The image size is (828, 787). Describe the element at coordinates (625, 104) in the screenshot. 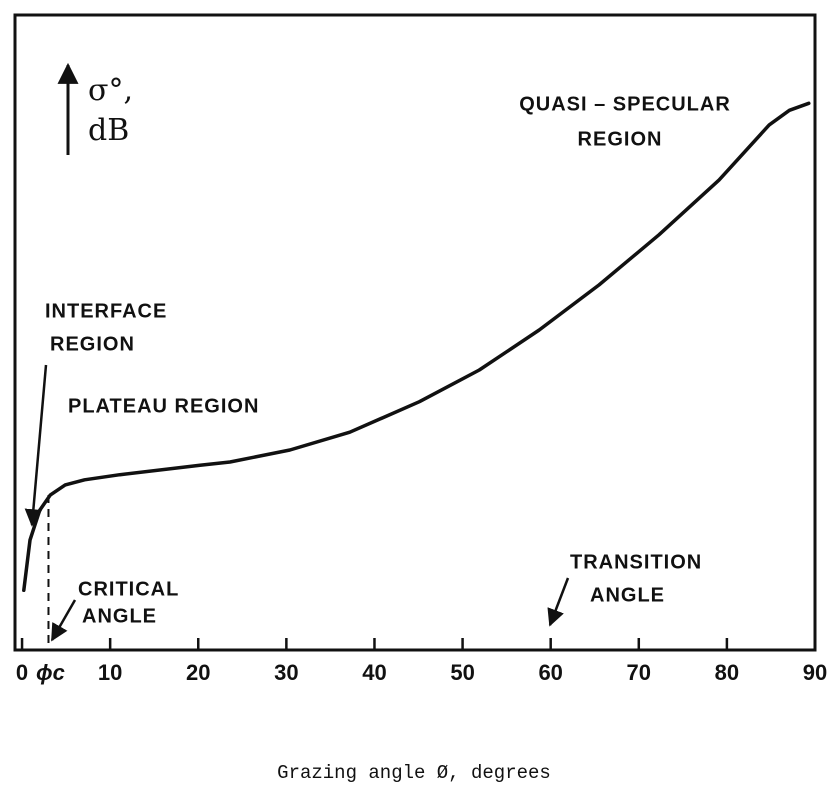

I see `annotation: QUASI – SPECULAR` at that location.